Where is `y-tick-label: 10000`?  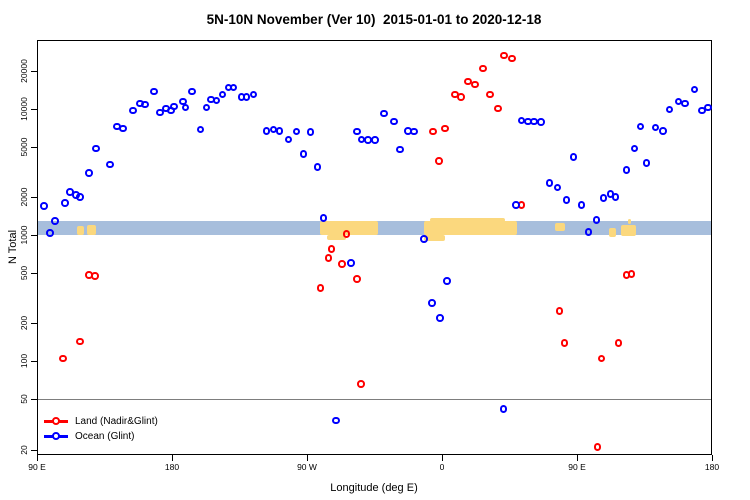 y-tick-label: 10000 is located at coordinates (24, 108).